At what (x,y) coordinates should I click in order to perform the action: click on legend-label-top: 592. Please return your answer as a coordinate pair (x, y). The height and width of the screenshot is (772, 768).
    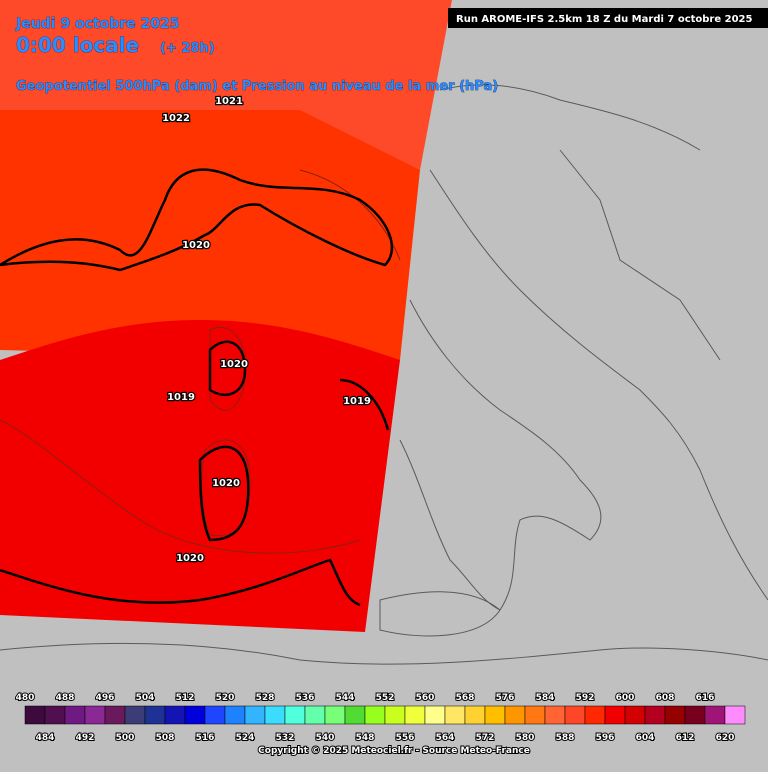
    Looking at the image, I should click on (585, 698).